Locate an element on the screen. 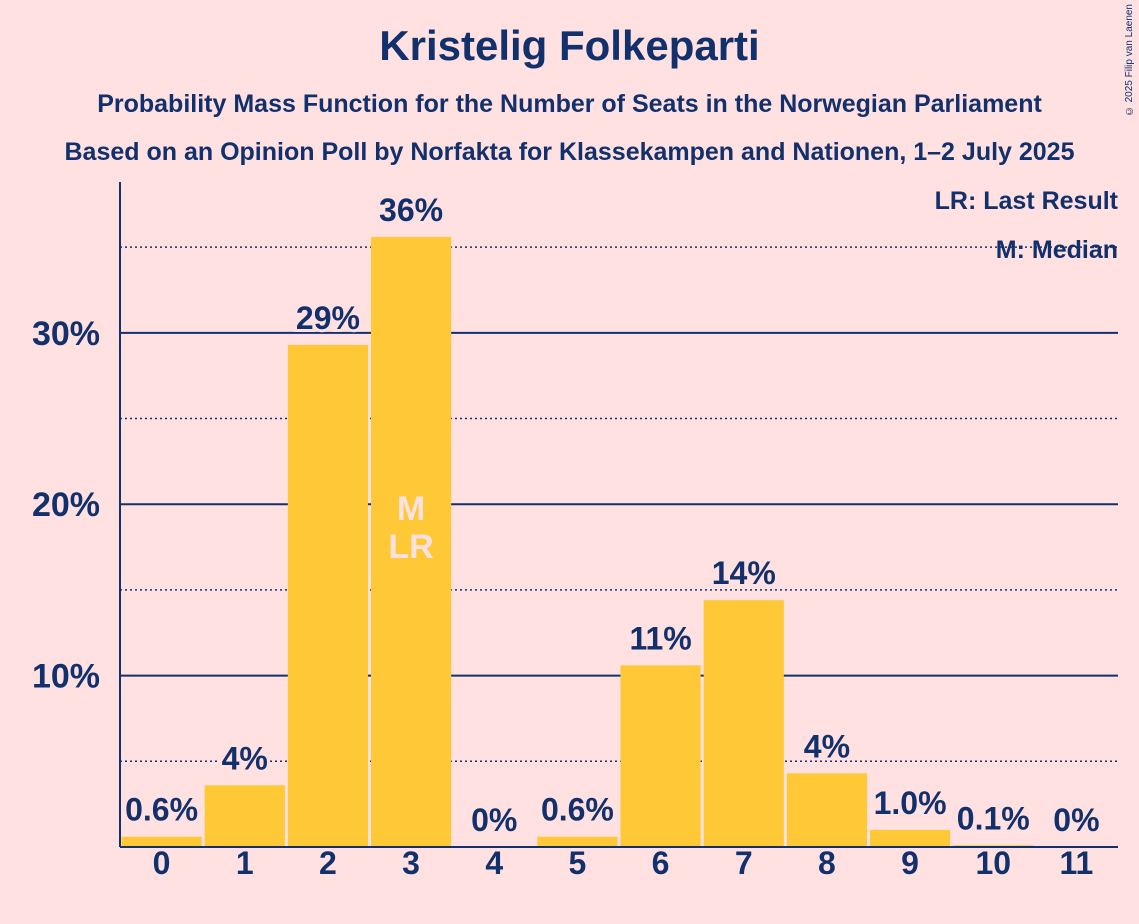  data-label: 29% is located at coordinates (328, 318).